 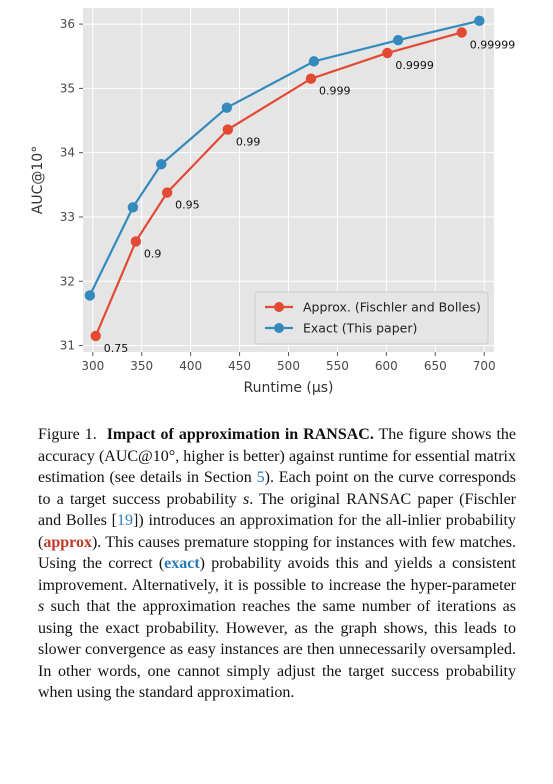 I want to click on variable-s-2: s, so click(x=41, y=606).